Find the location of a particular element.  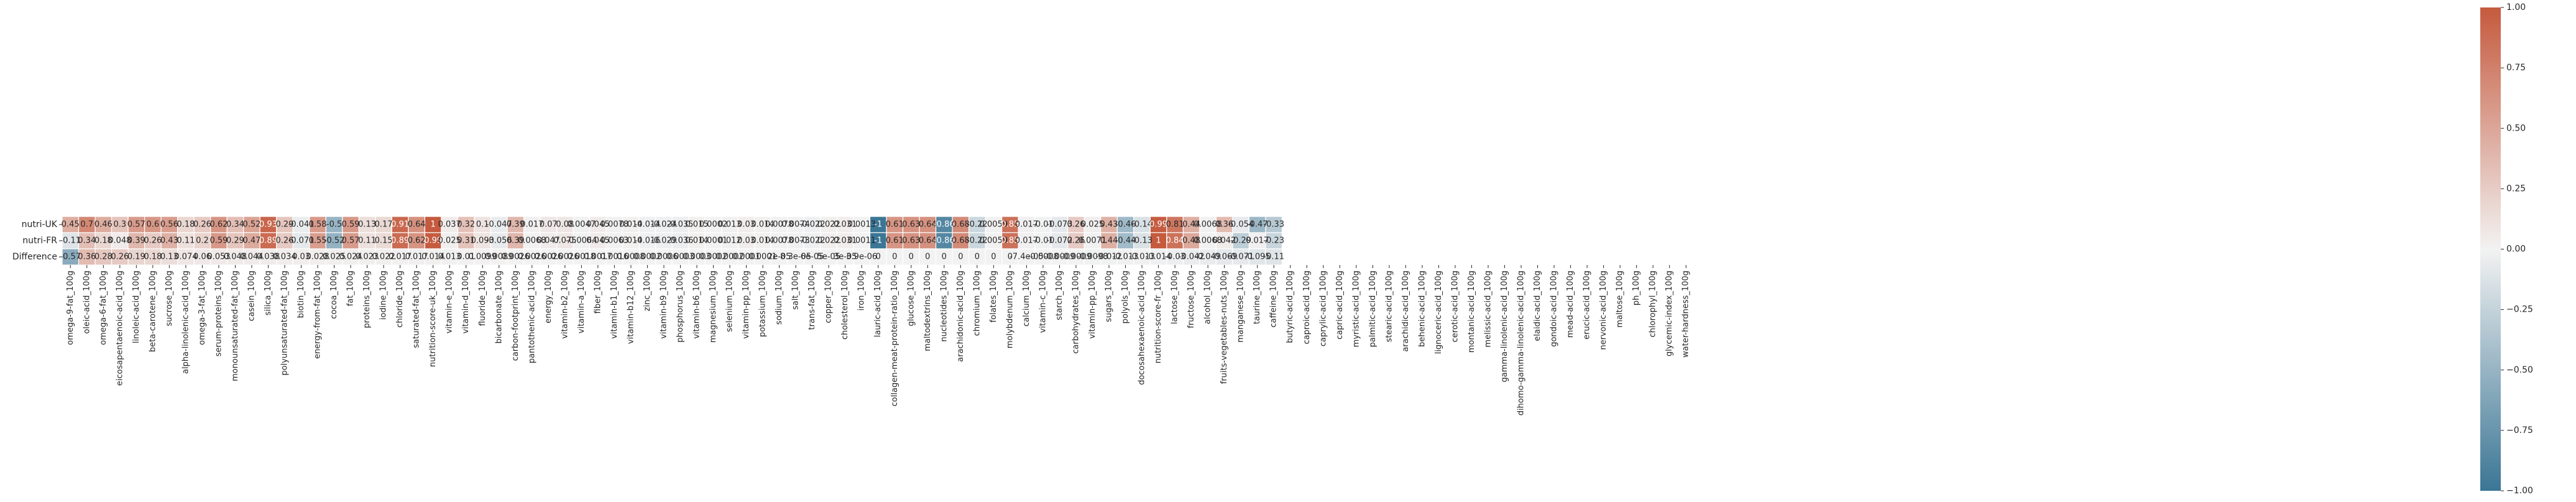

cell-value-label: 6e-05 is located at coordinates (813, 257).